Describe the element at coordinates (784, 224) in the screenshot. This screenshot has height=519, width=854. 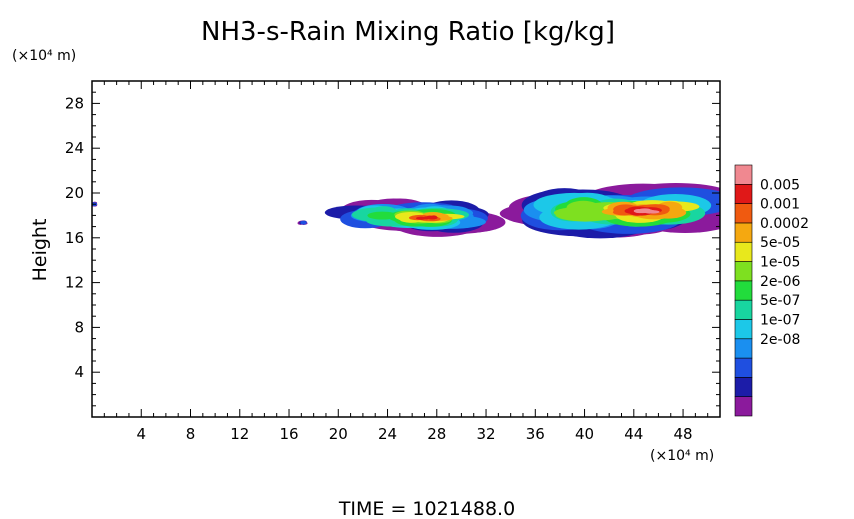
I see `colorbar-label: 0.0002` at that location.